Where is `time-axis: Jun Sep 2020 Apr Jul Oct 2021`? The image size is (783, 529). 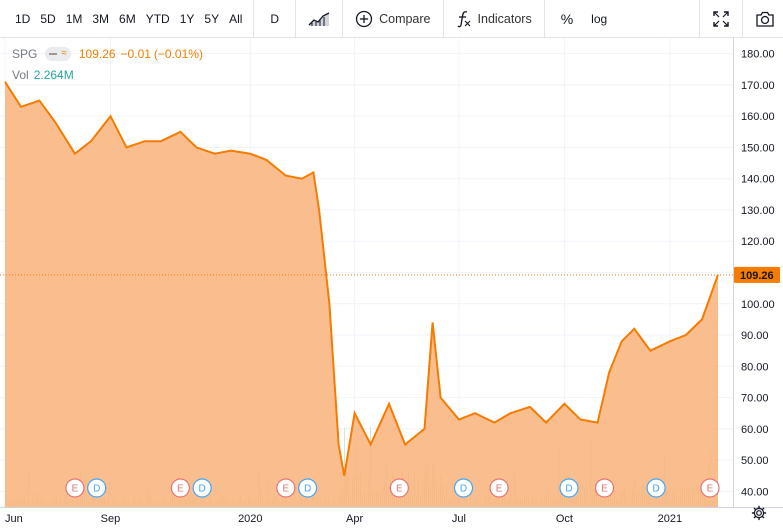 time-axis: Jun Sep 2020 Apr Jul Oct 2021 is located at coordinates (343, 519).